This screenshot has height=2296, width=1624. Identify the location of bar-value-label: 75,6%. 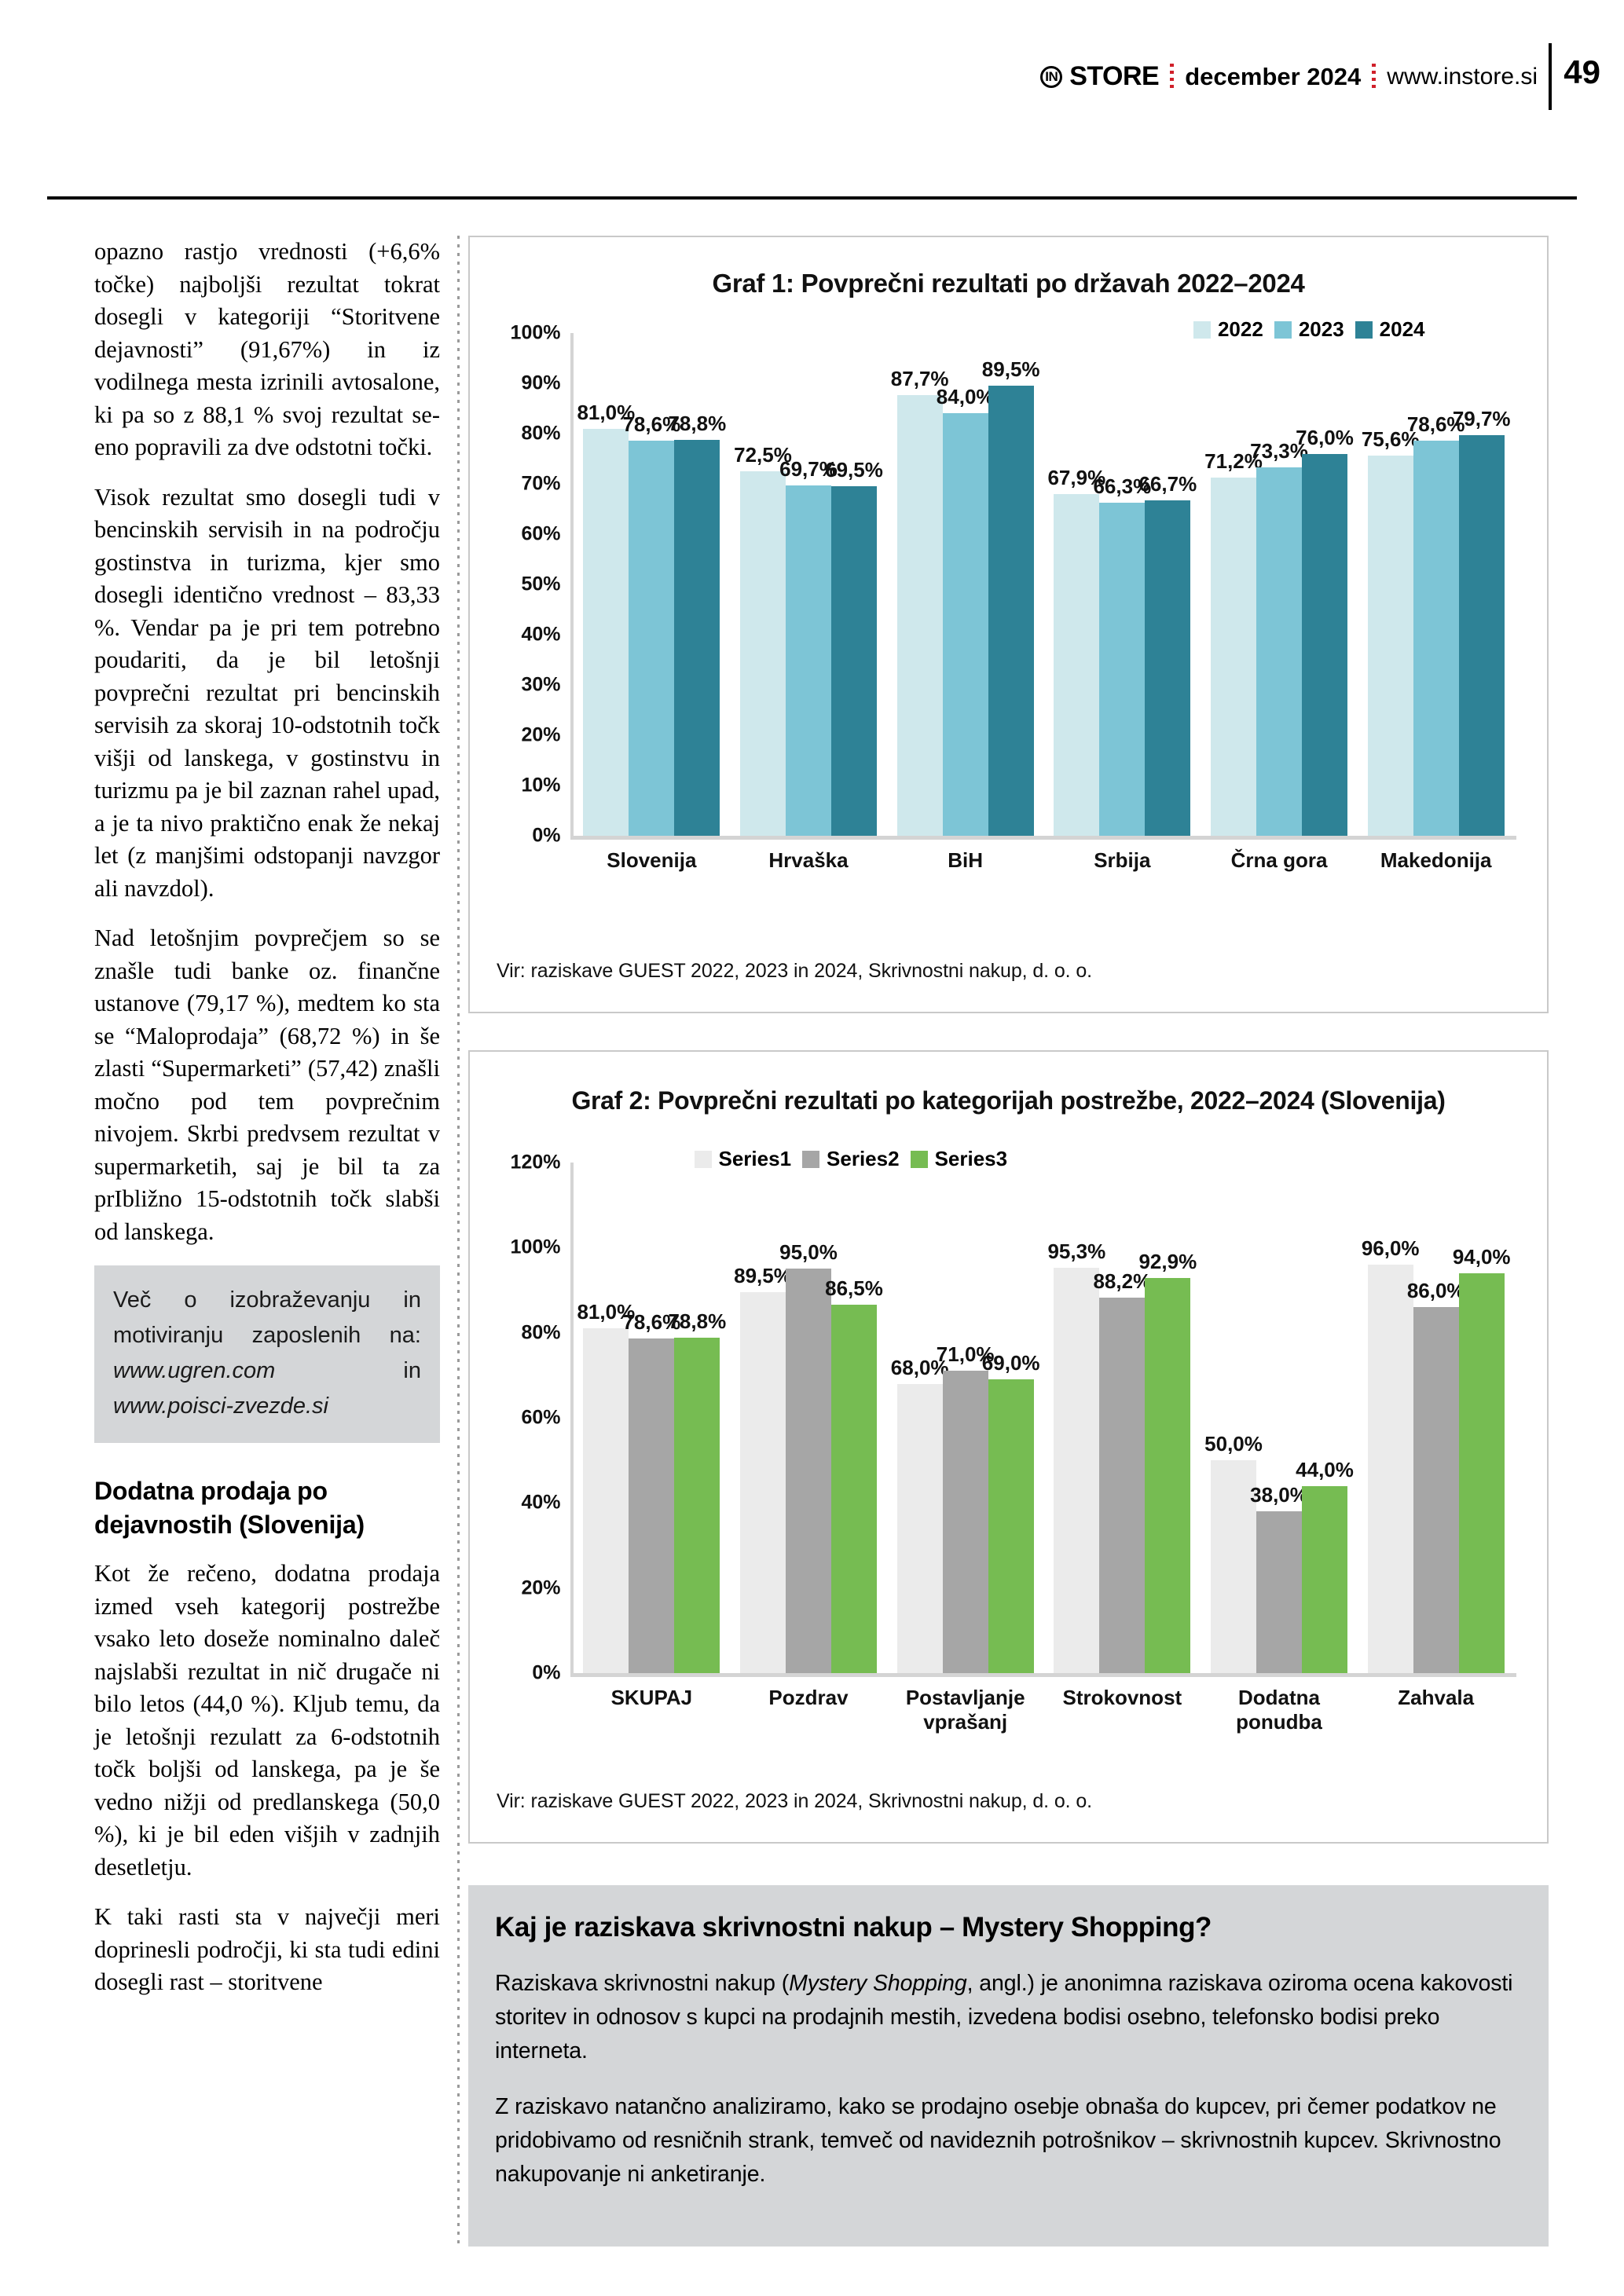
(1390, 440).